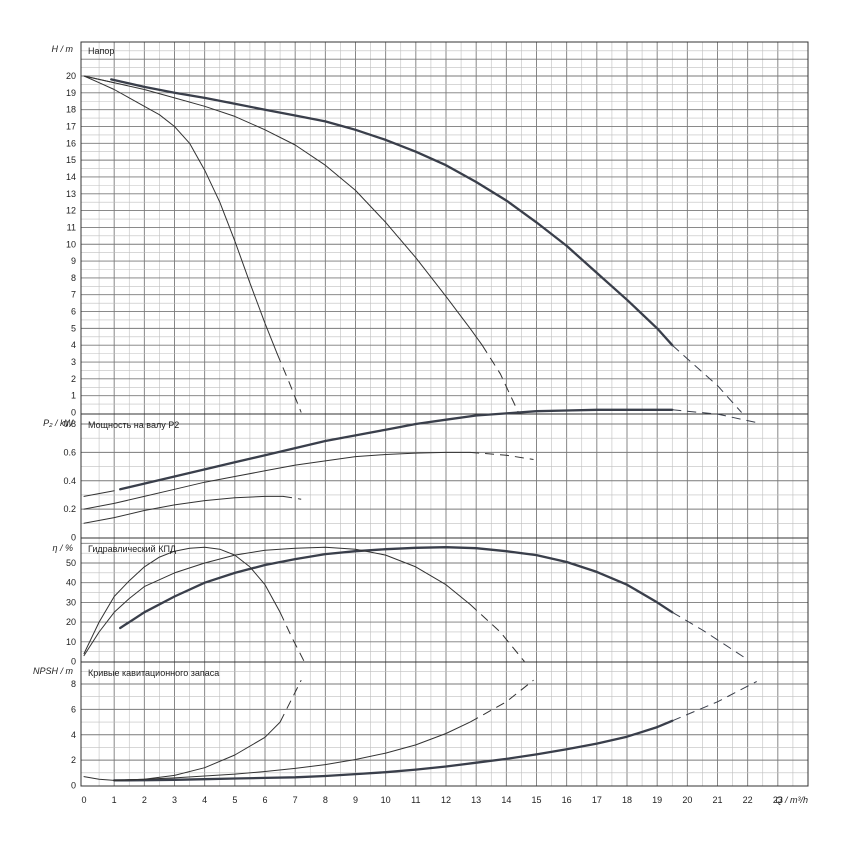 The image size is (850, 850). What do you see at coordinates (69, 424) in the screenshot?
I see `y-tick-label: 0.8` at bounding box center [69, 424].